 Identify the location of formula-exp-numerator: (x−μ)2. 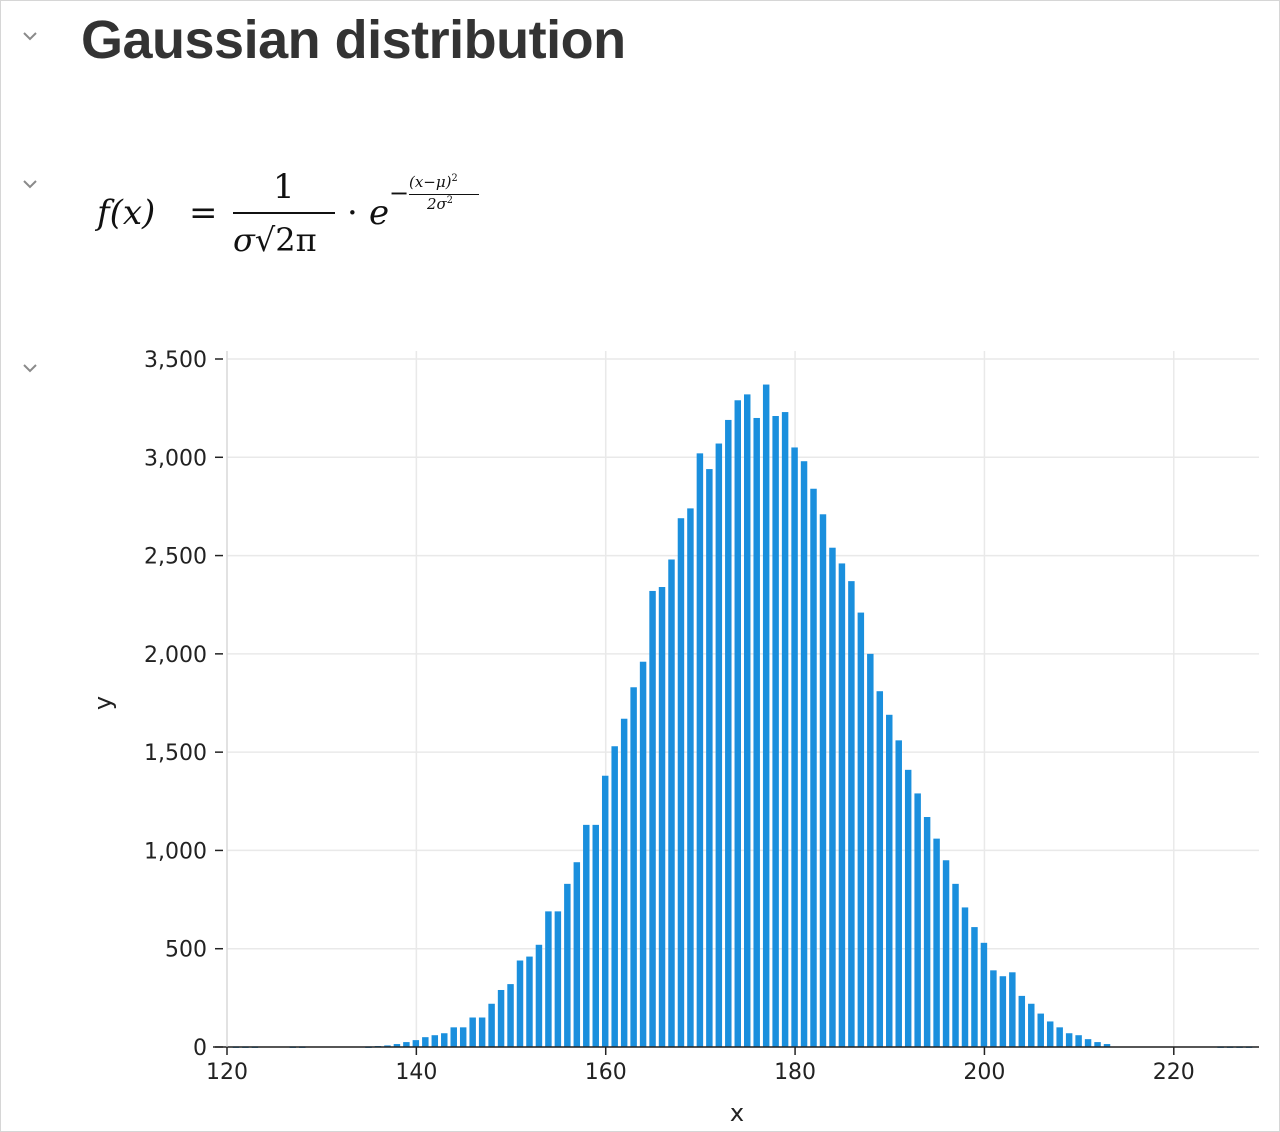
(433, 182).